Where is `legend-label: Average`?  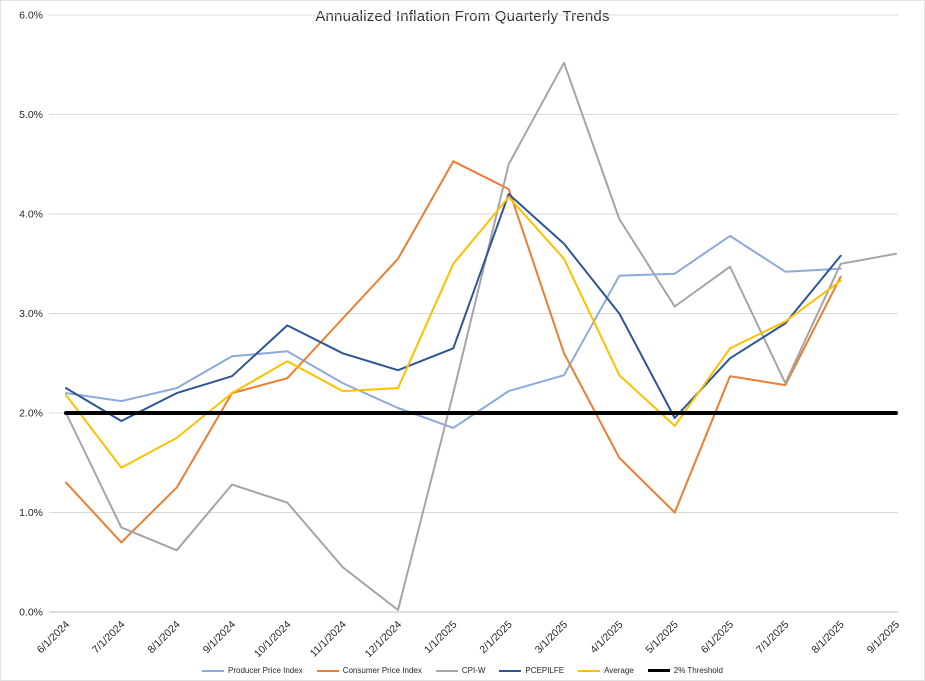
legend-label: Average is located at coordinates (619, 670).